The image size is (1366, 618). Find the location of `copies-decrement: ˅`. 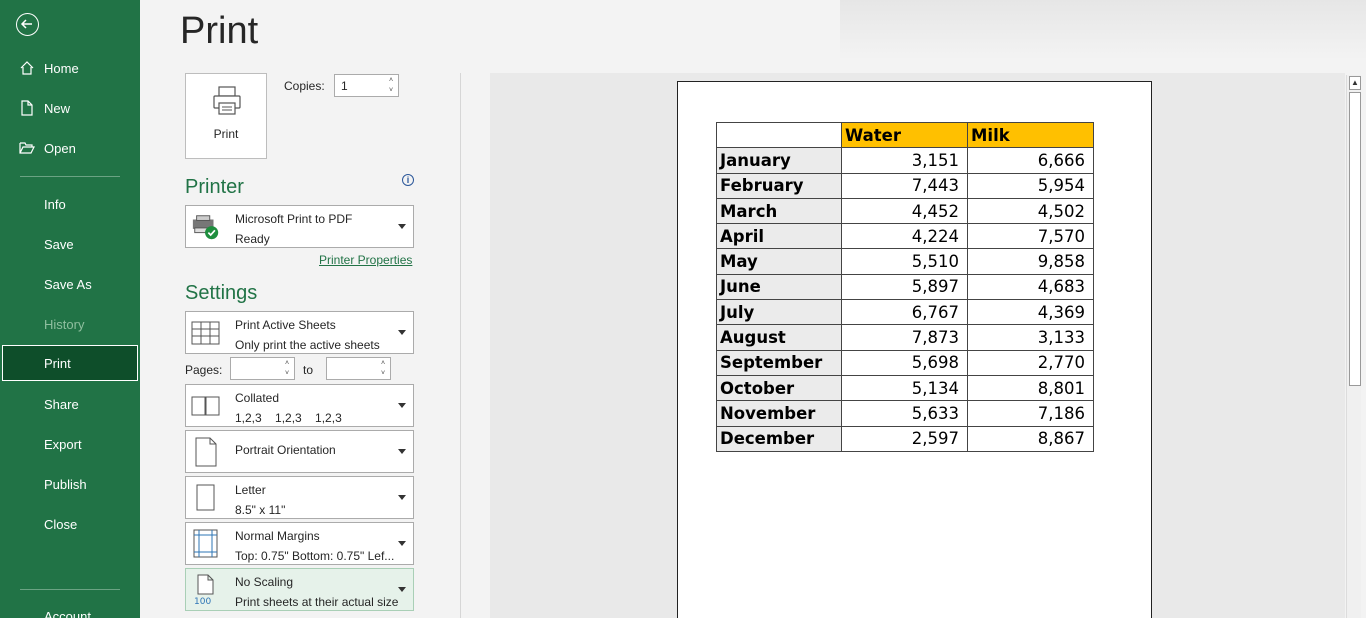

copies-decrement: ˅ is located at coordinates (391, 90).